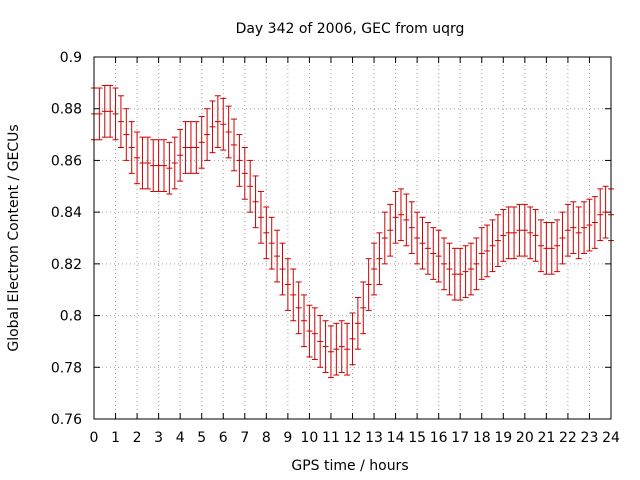 This screenshot has height=480, width=640. Describe the element at coordinates (439, 438) in the screenshot. I see `x-tick-label: 16` at that location.